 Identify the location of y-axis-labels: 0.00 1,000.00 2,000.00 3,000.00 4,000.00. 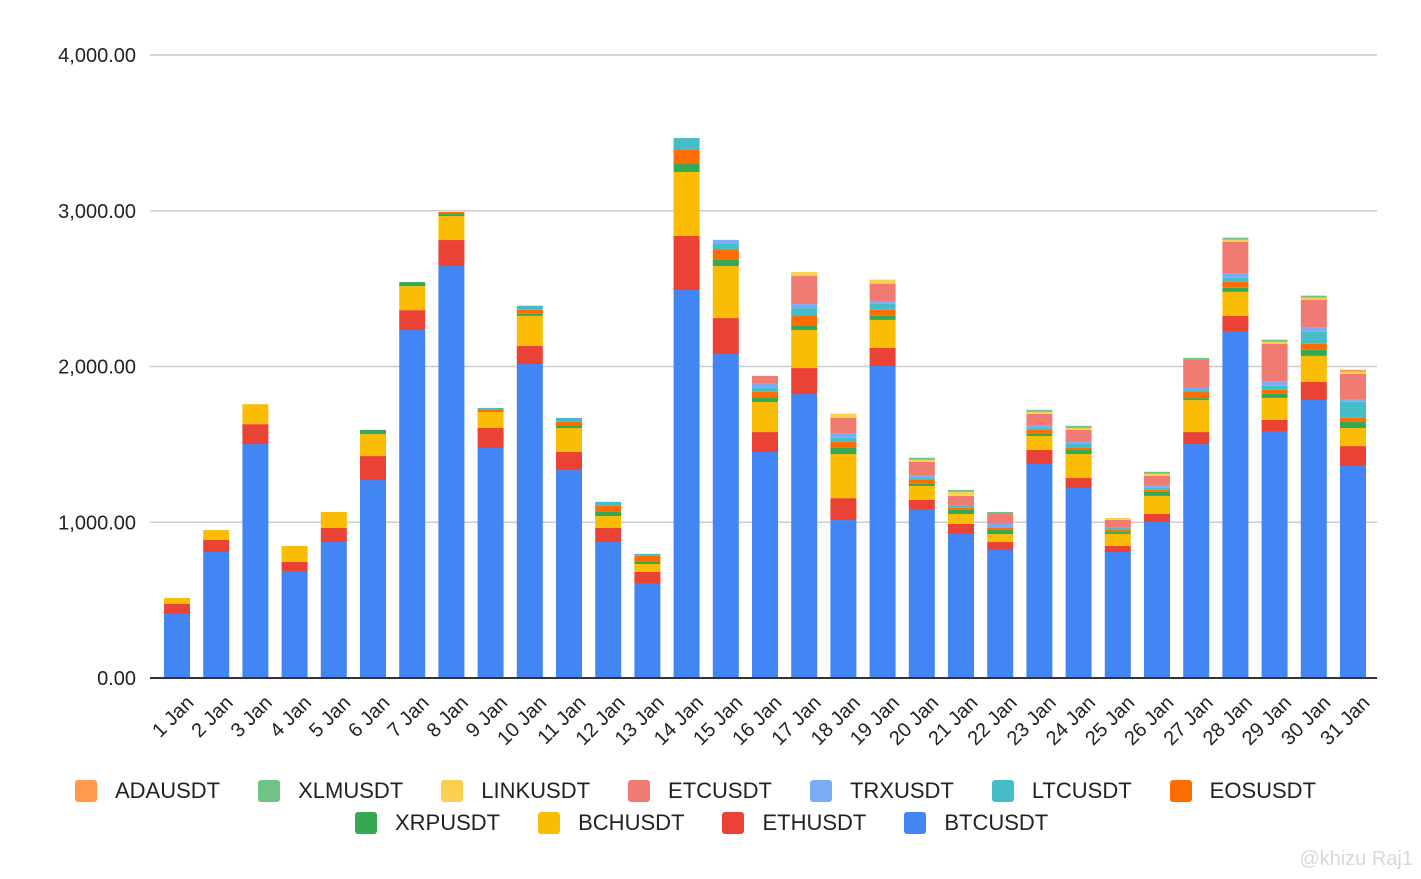
(97, 367).